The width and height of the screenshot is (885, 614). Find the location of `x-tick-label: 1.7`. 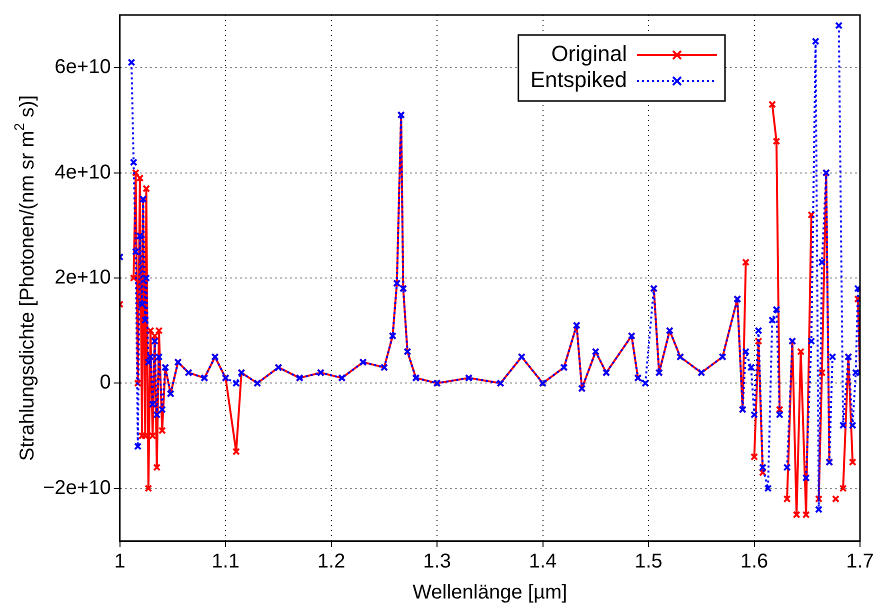

x-tick-label: 1.7 is located at coordinates (860, 561).